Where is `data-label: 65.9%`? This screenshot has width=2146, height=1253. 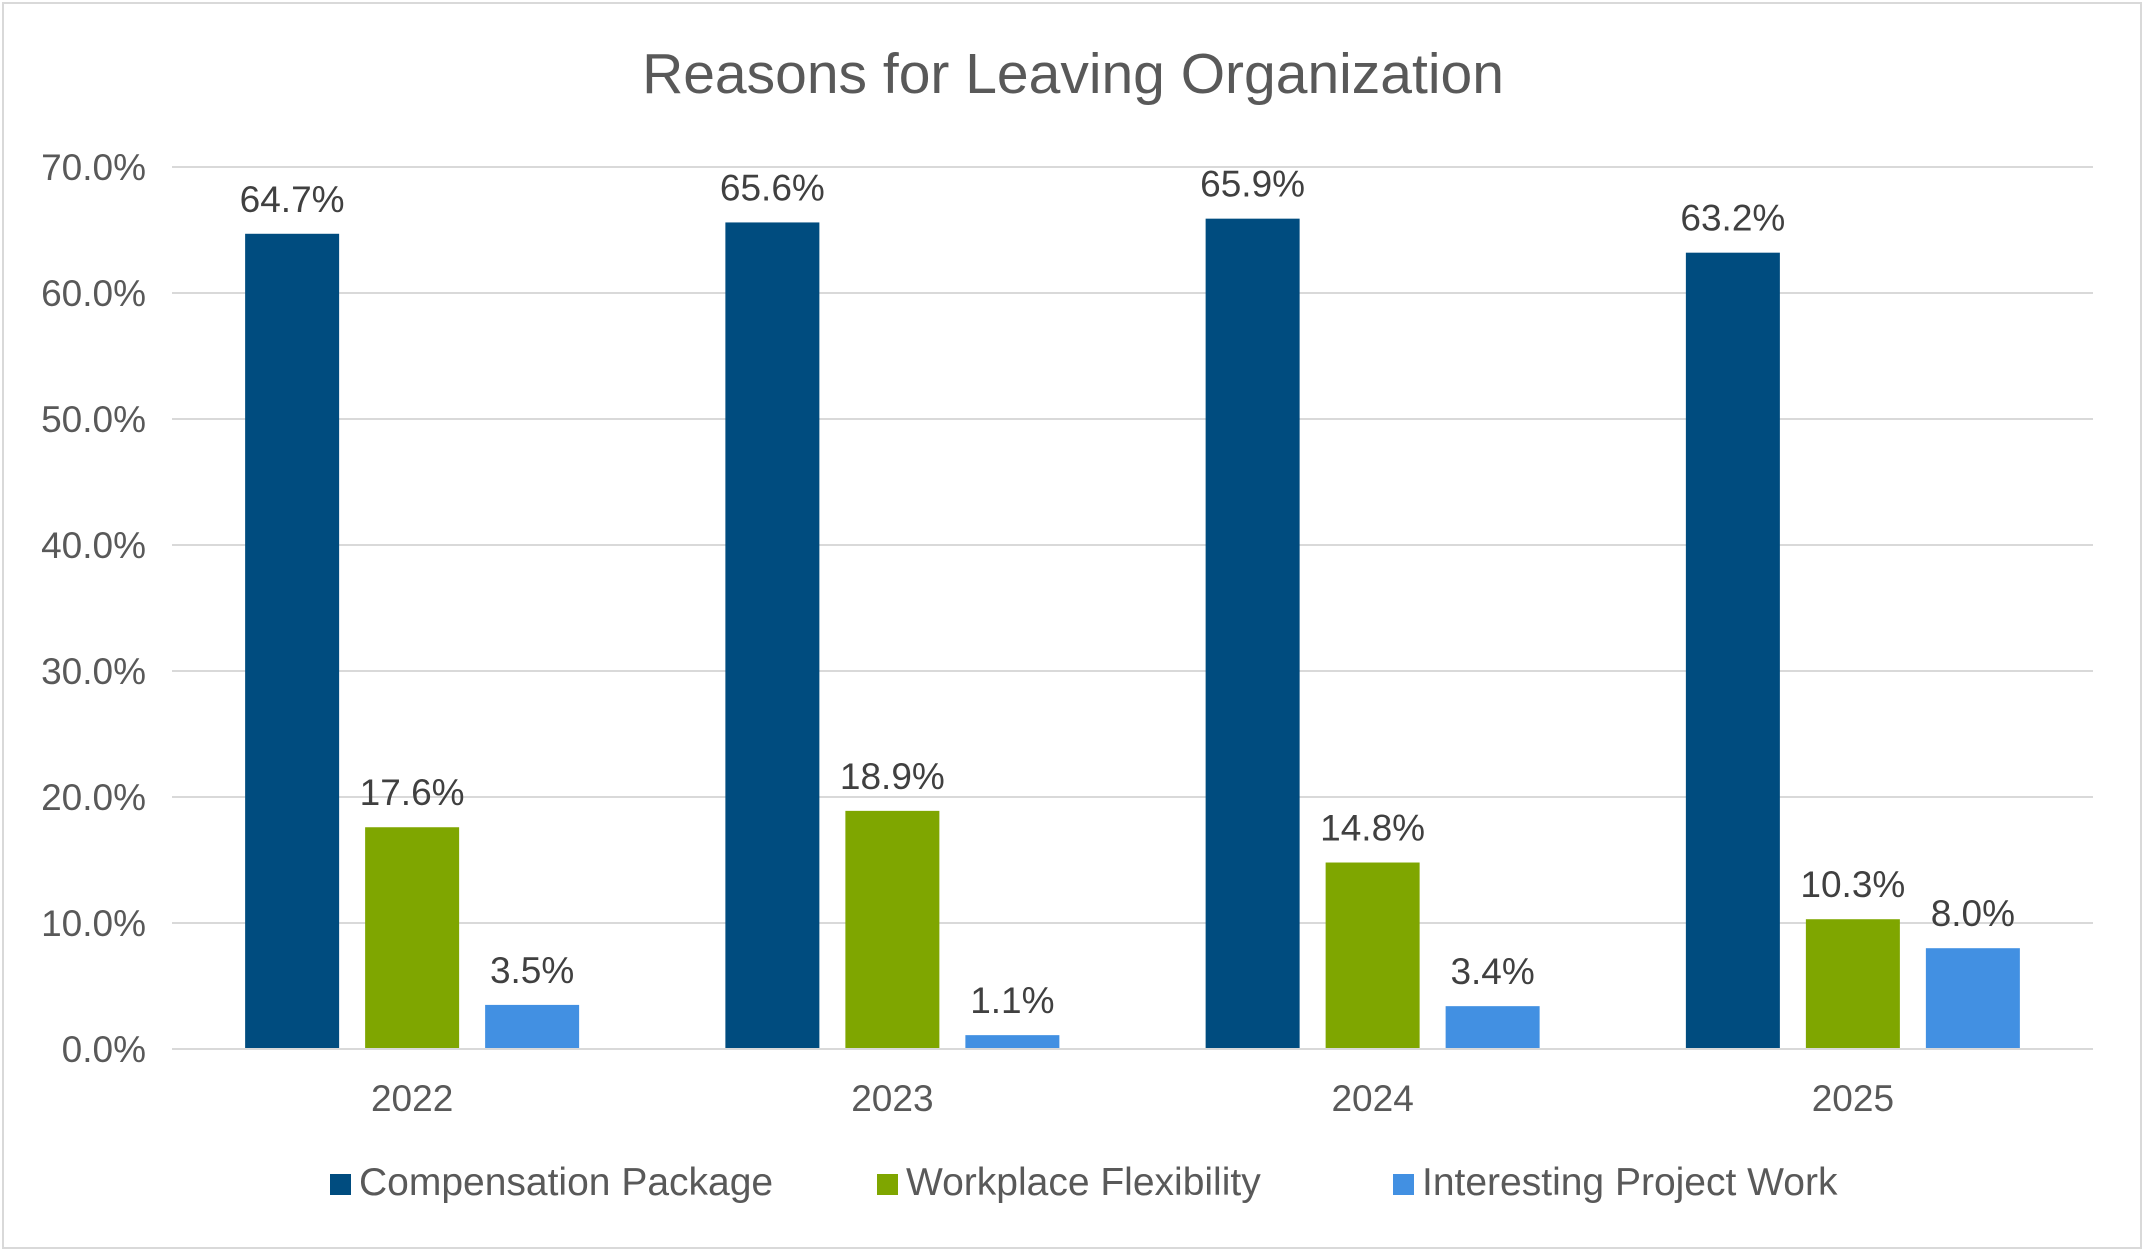
data-label: 65.9% is located at coordinates (1252, 184).